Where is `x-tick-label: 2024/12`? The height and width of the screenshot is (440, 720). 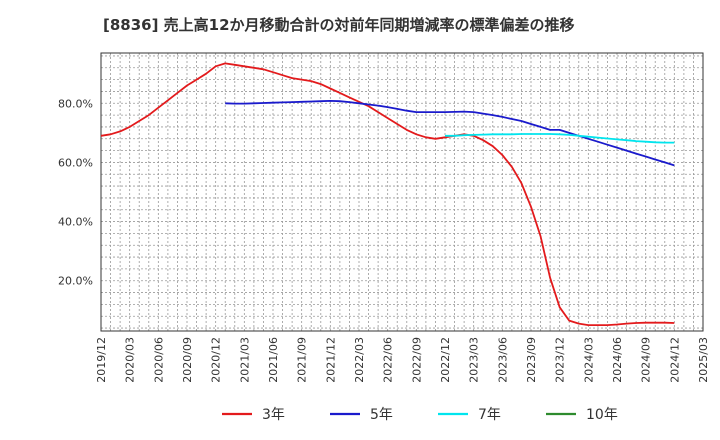 x-tick-label: 2024/12 is located at coordinates (674, 360).